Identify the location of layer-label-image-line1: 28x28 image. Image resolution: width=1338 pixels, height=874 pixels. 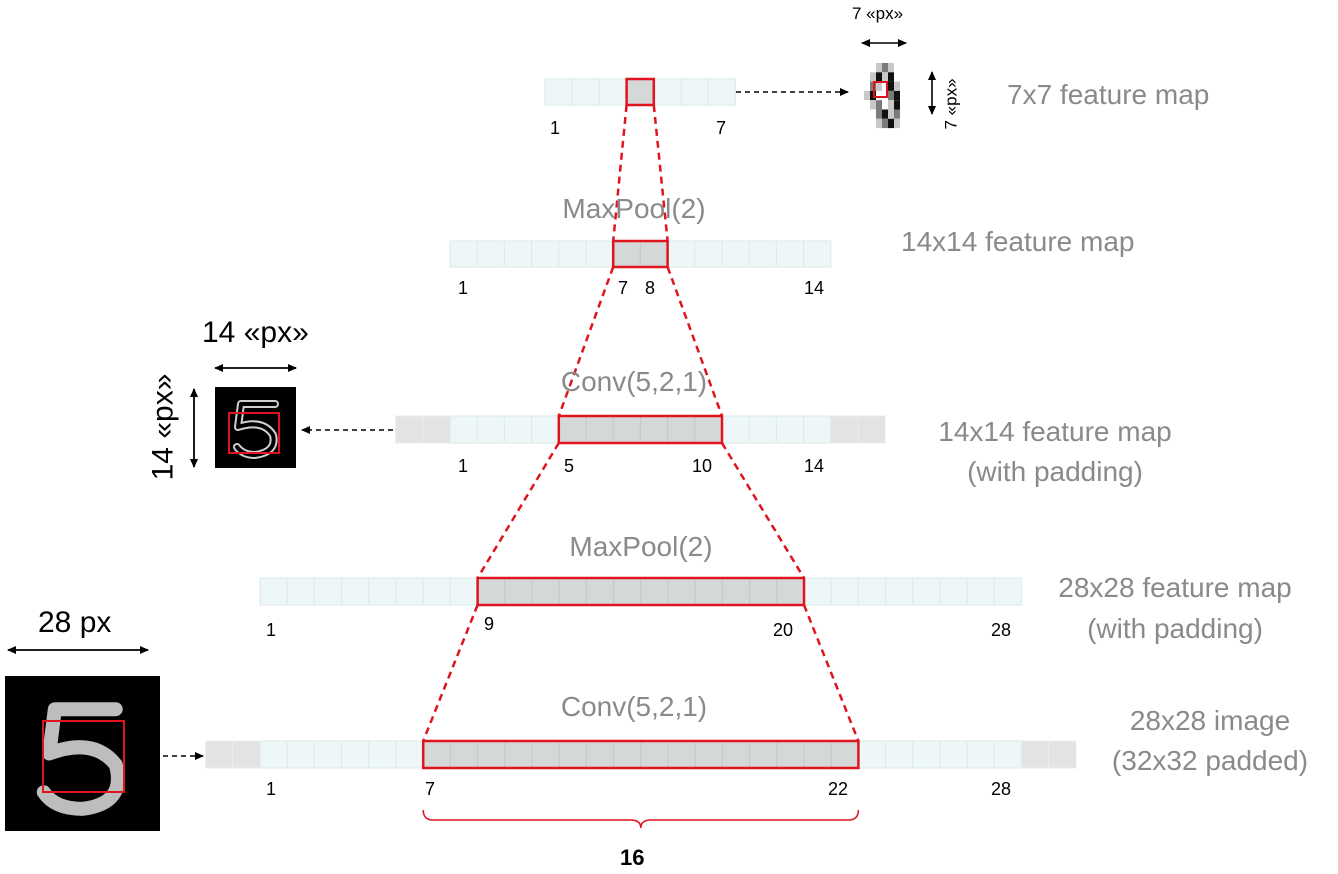
(1210, 720).